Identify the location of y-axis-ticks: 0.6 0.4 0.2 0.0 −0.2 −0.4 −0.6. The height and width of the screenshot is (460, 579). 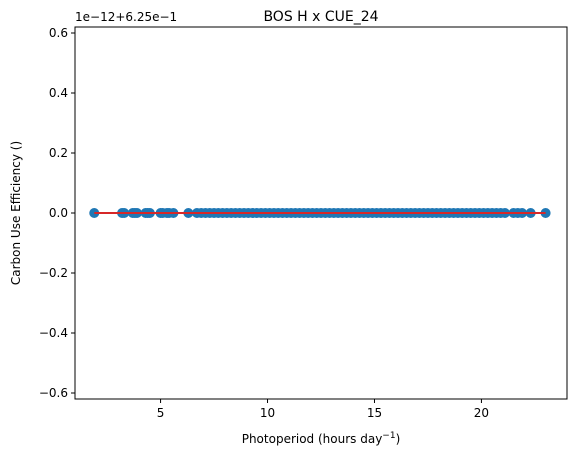
(57, 213).